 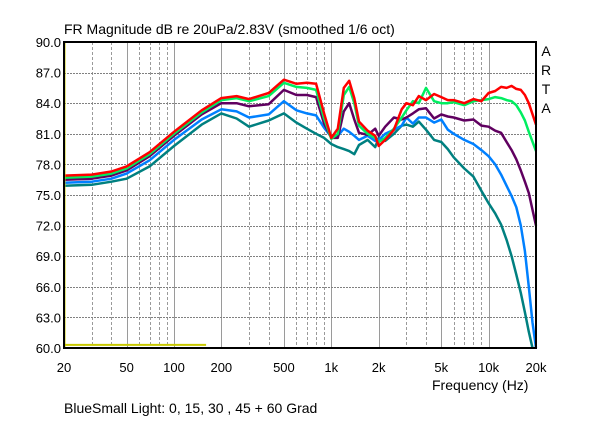 I want to click on y-tick-label: 81.0, so click(x=48, y=134).